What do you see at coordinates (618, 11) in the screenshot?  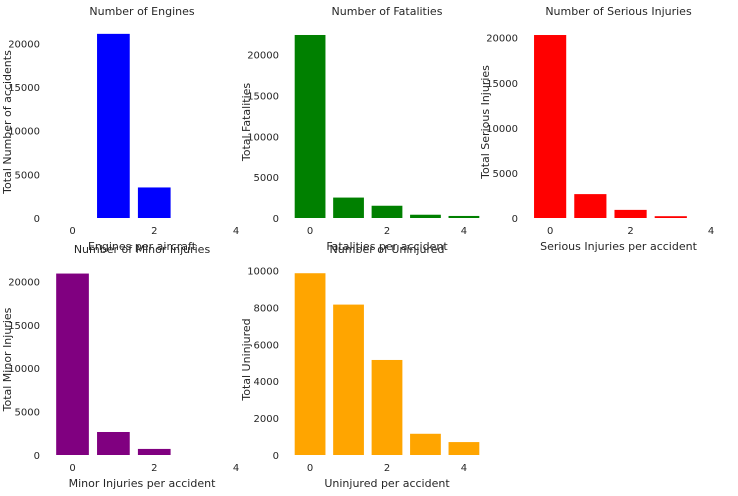 I see `chart-title: Number of Serious Injuries` at bounding box center [618, 11].